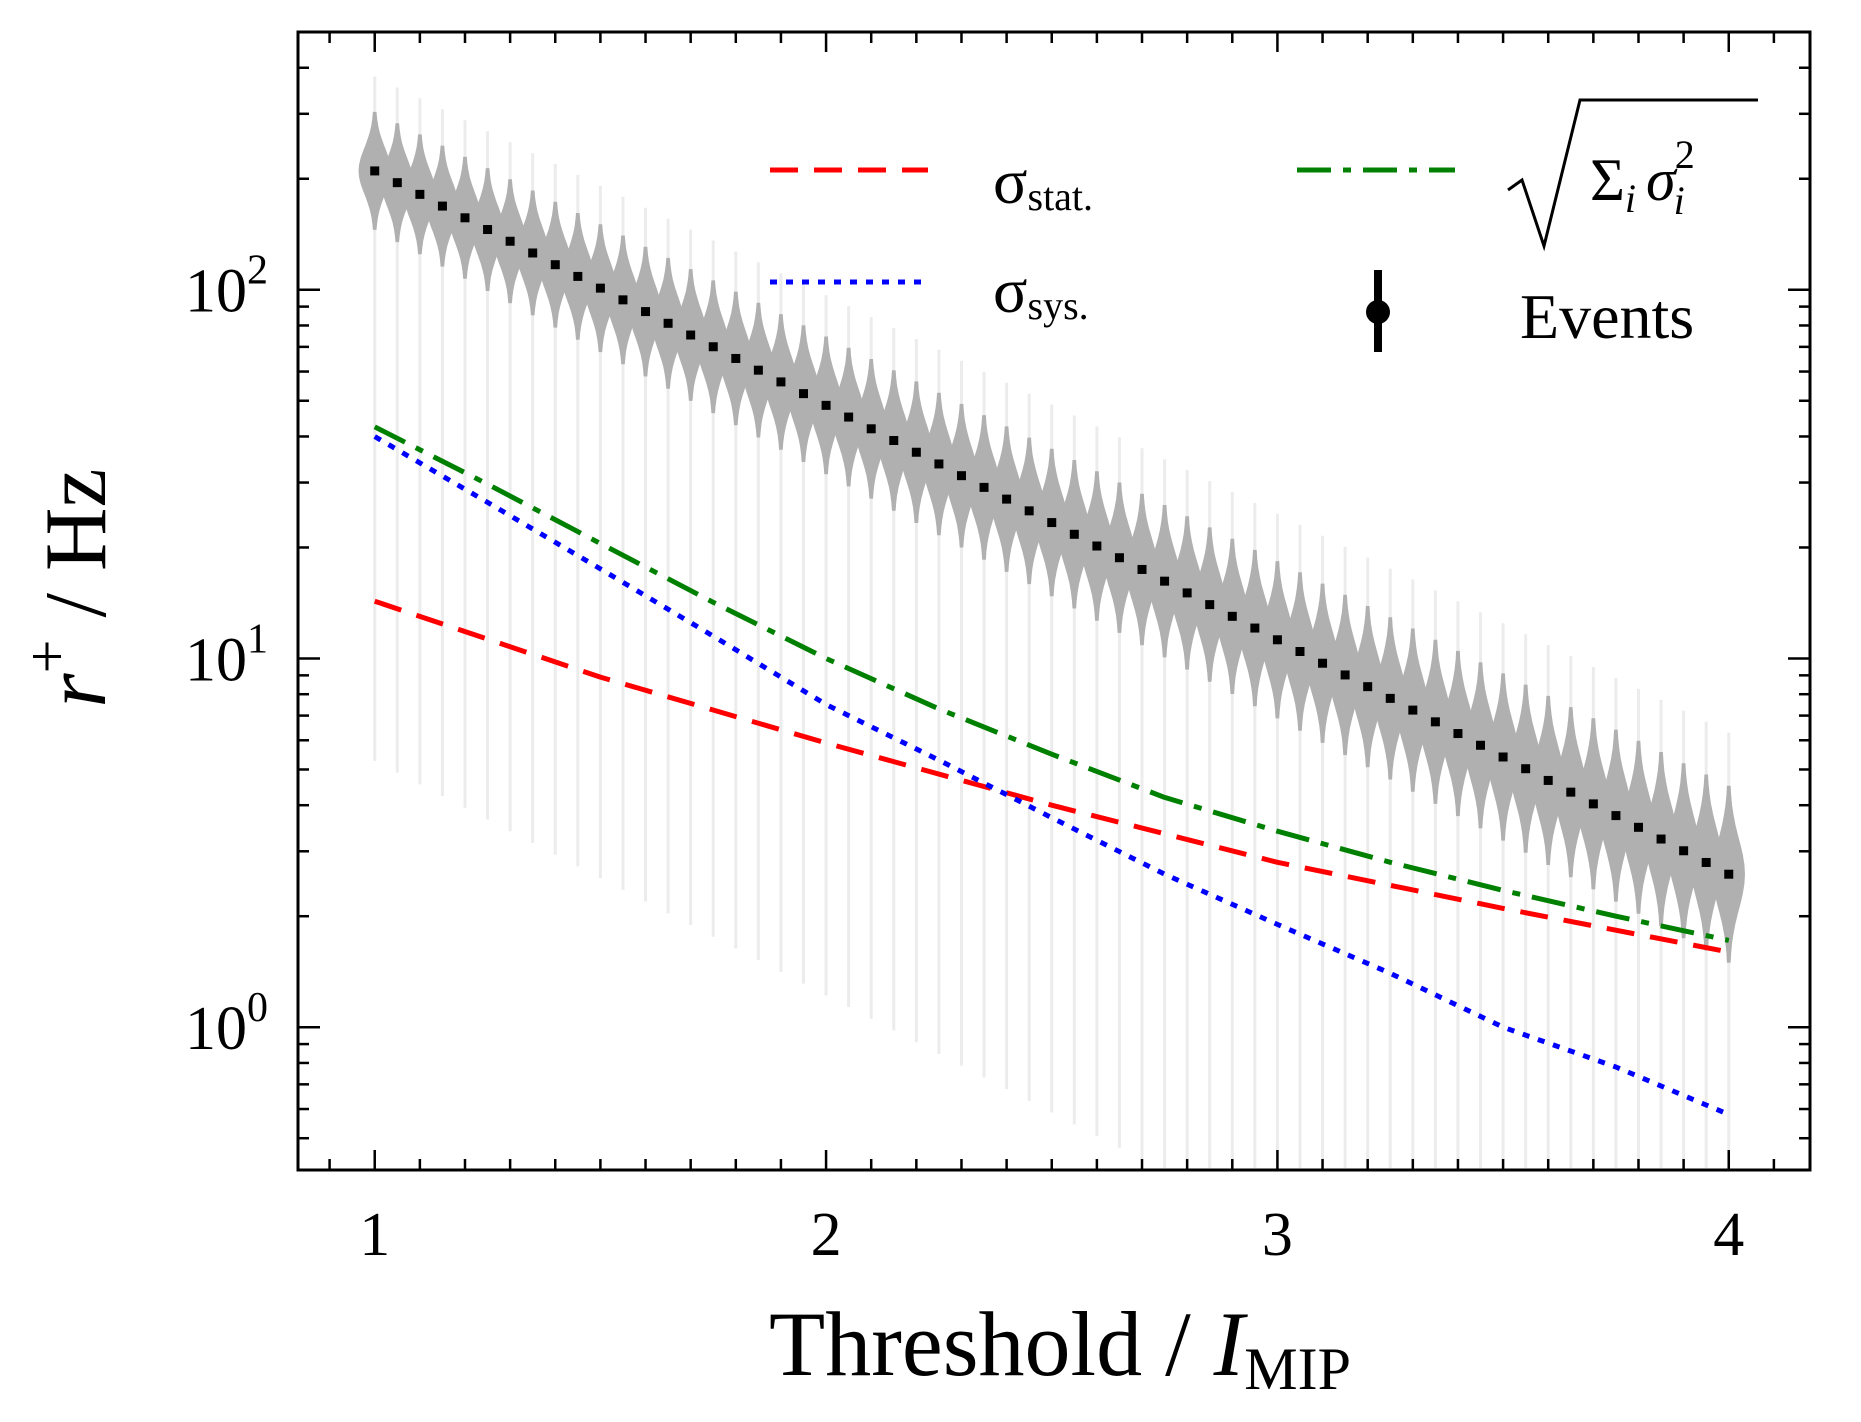  What do you see at coordinates (1043, 182) in the screenshot?
I see `legend-stat-label: σstat.` at bounding box center [1043, 182].